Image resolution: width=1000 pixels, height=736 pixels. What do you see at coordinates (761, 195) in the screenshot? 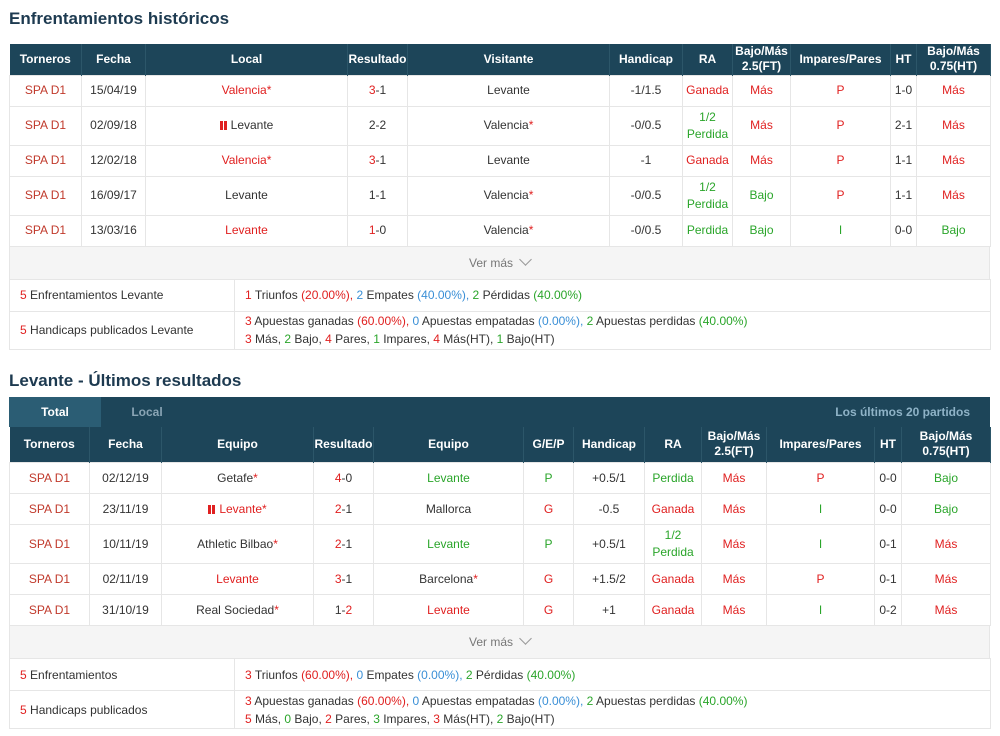
I see `over-under-cell: Bajo` at bounding box center [761, 195].